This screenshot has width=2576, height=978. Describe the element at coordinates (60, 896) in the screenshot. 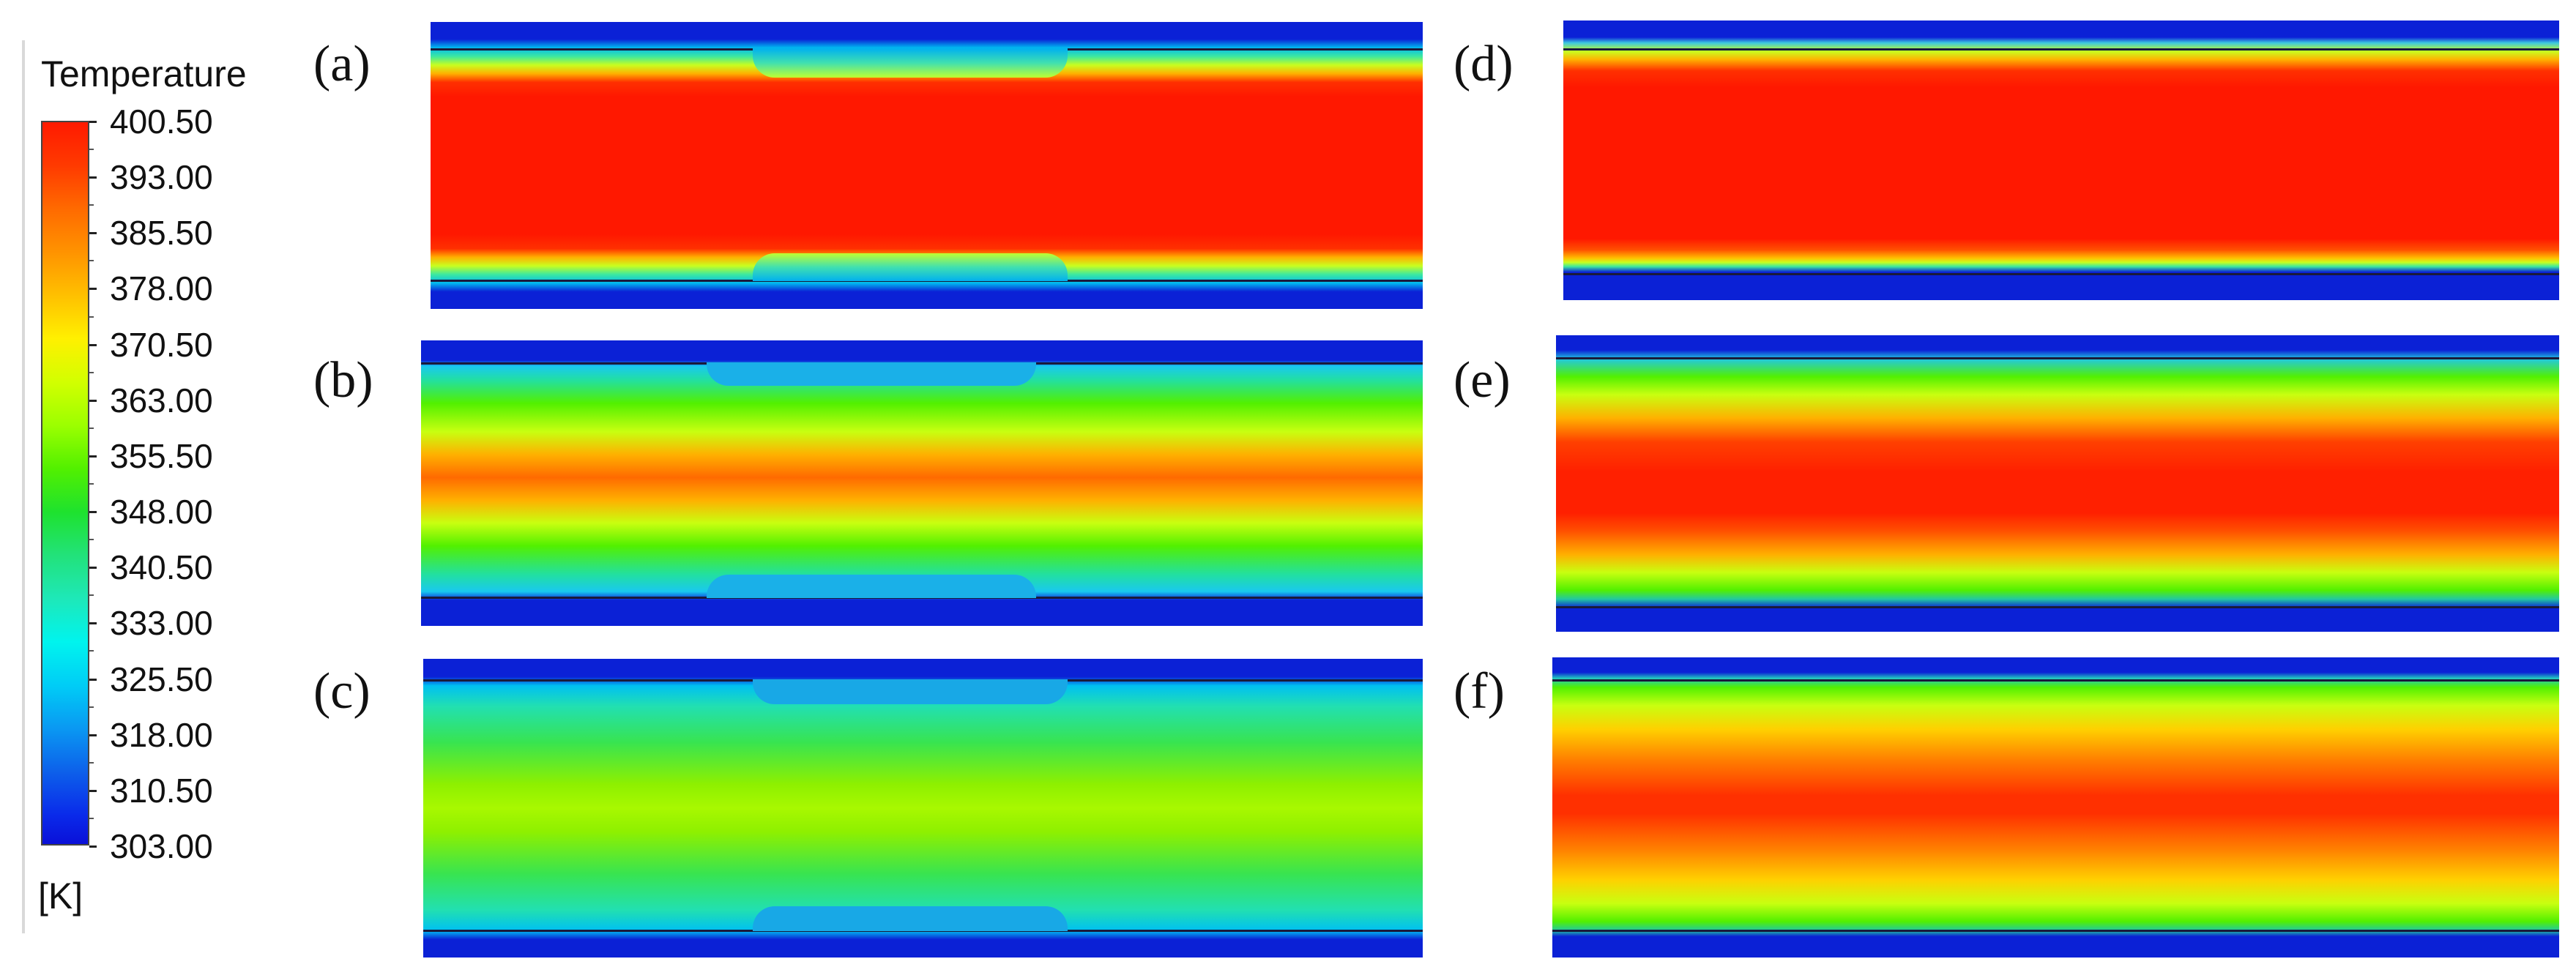

I see `legend-unit: [K]` at that location.